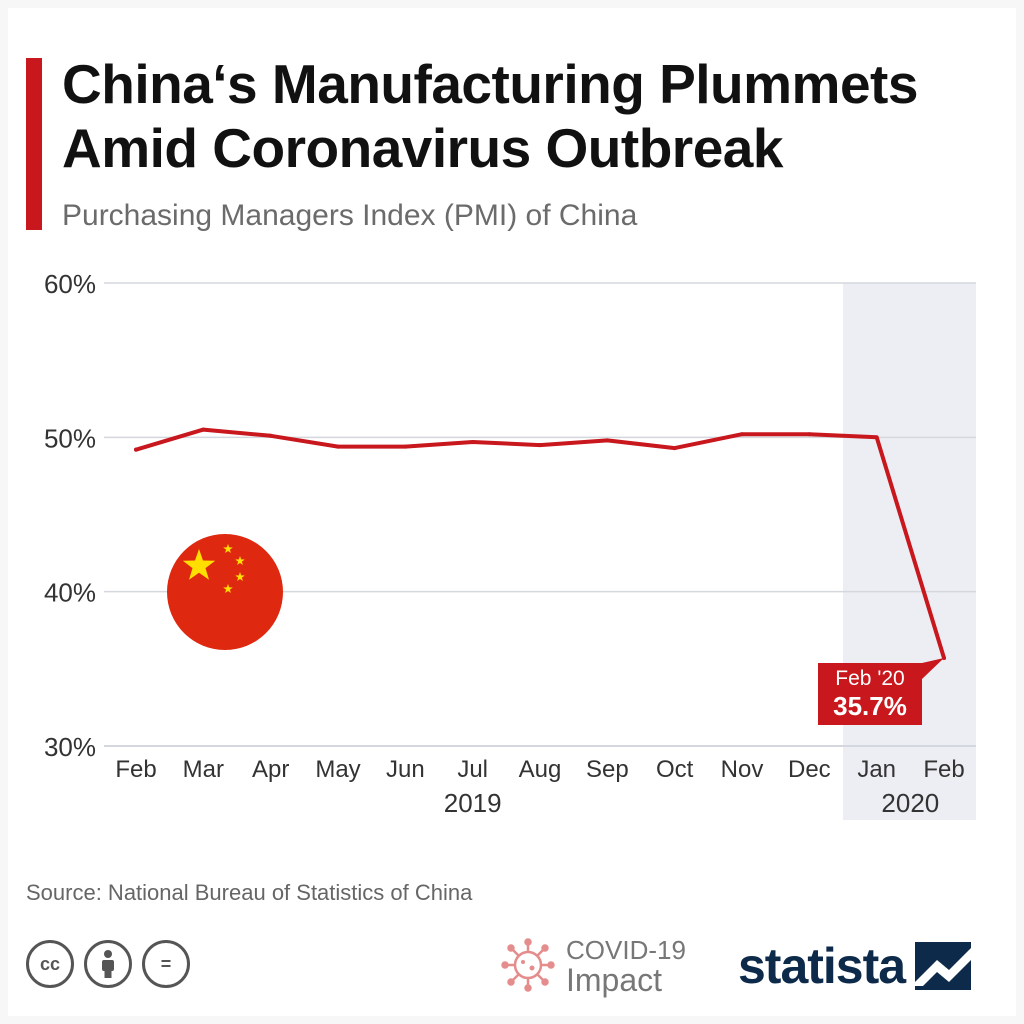 This screenshot has width=1024, height=1024. What do you see at coordinates (270, 769) in the screenshot?
I see `x-tick-label: Apr` at bounding box center [270, 769].